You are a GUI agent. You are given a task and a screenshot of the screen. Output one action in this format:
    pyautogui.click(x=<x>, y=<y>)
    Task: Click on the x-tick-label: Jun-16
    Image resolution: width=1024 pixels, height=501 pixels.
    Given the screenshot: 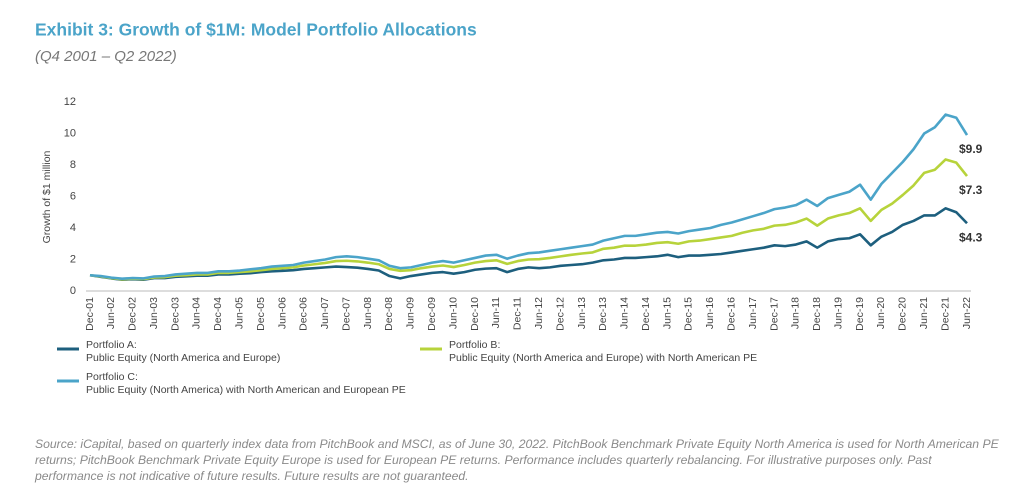 What is the action you would take?
    pyautogui.click(x=710, y=313)
    